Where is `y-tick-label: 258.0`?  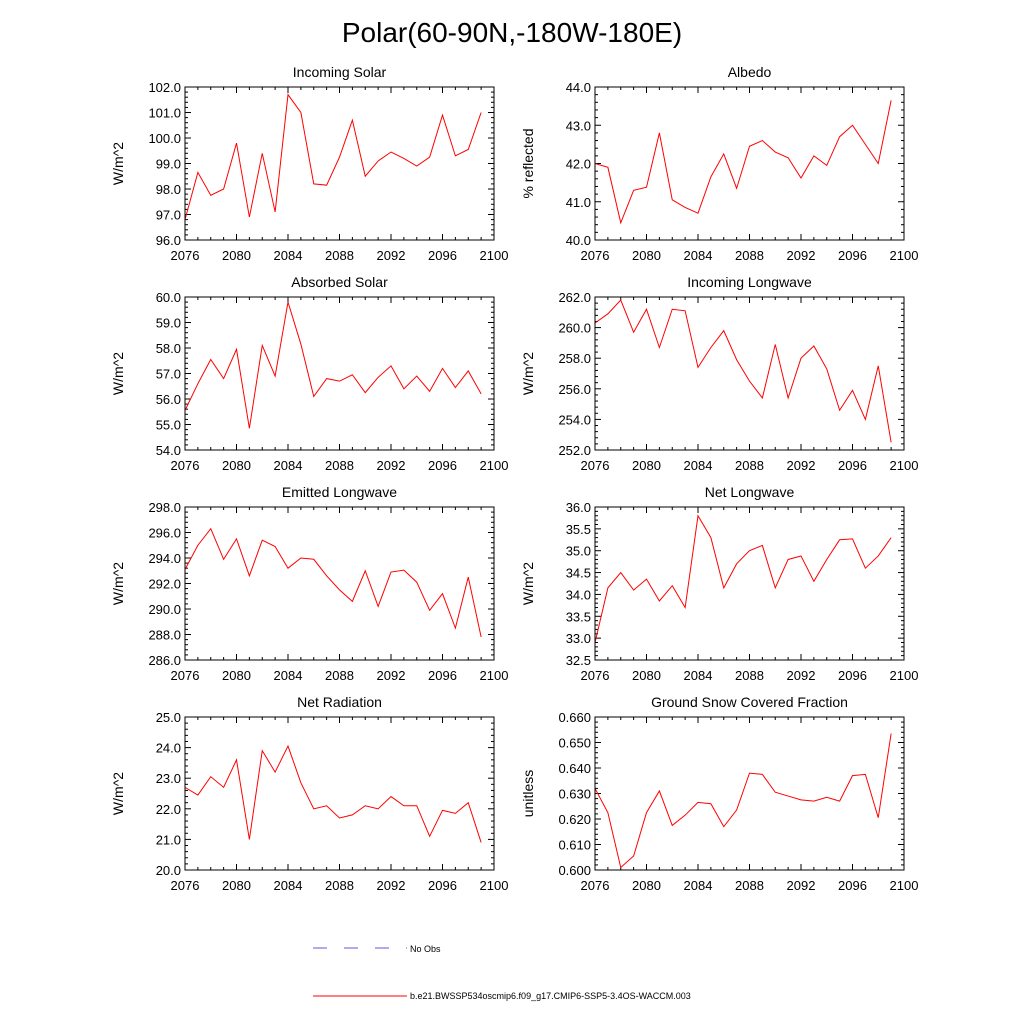
y-tick-label: 258.0 is located at coordinates (574, 358).